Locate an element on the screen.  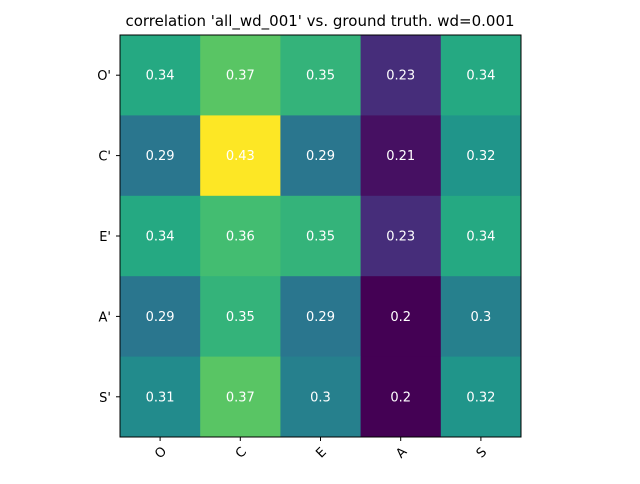
heatmap-cell-label-3-1: 0.35 is located at coordinates (240, 317).